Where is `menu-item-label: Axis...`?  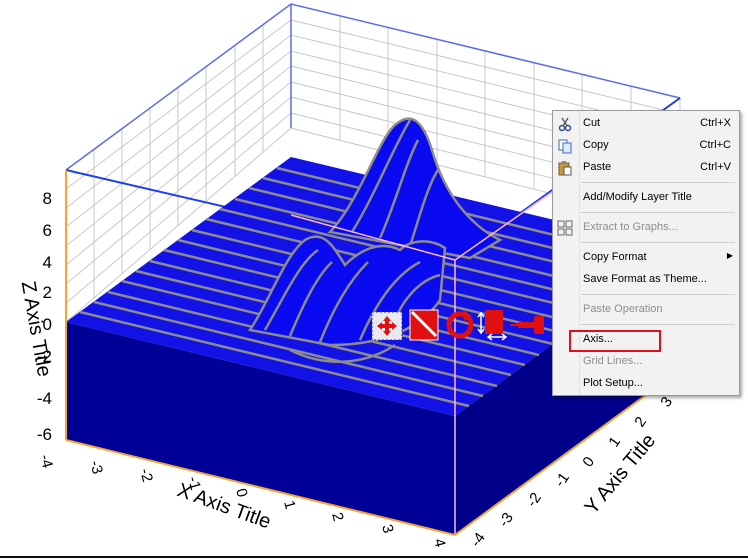 menu-item-label: Axis... is located at coordinates (598, 339).